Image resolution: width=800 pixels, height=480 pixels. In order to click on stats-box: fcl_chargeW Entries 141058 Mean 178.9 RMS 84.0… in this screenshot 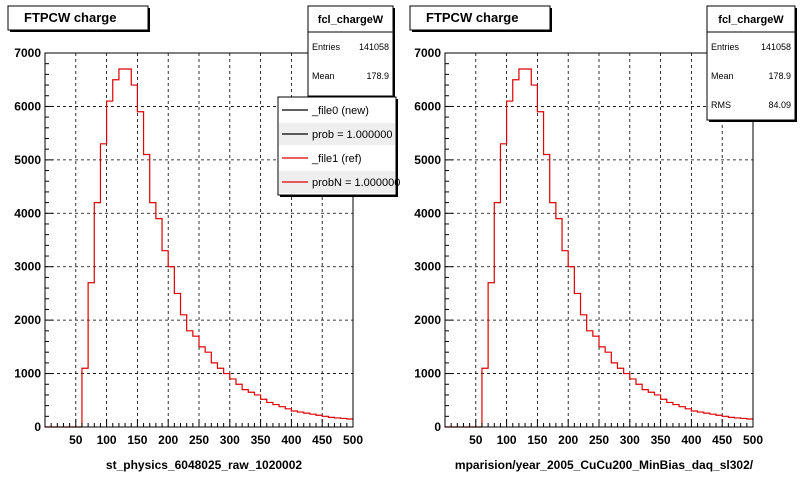, I will do `click(751, 63)`.